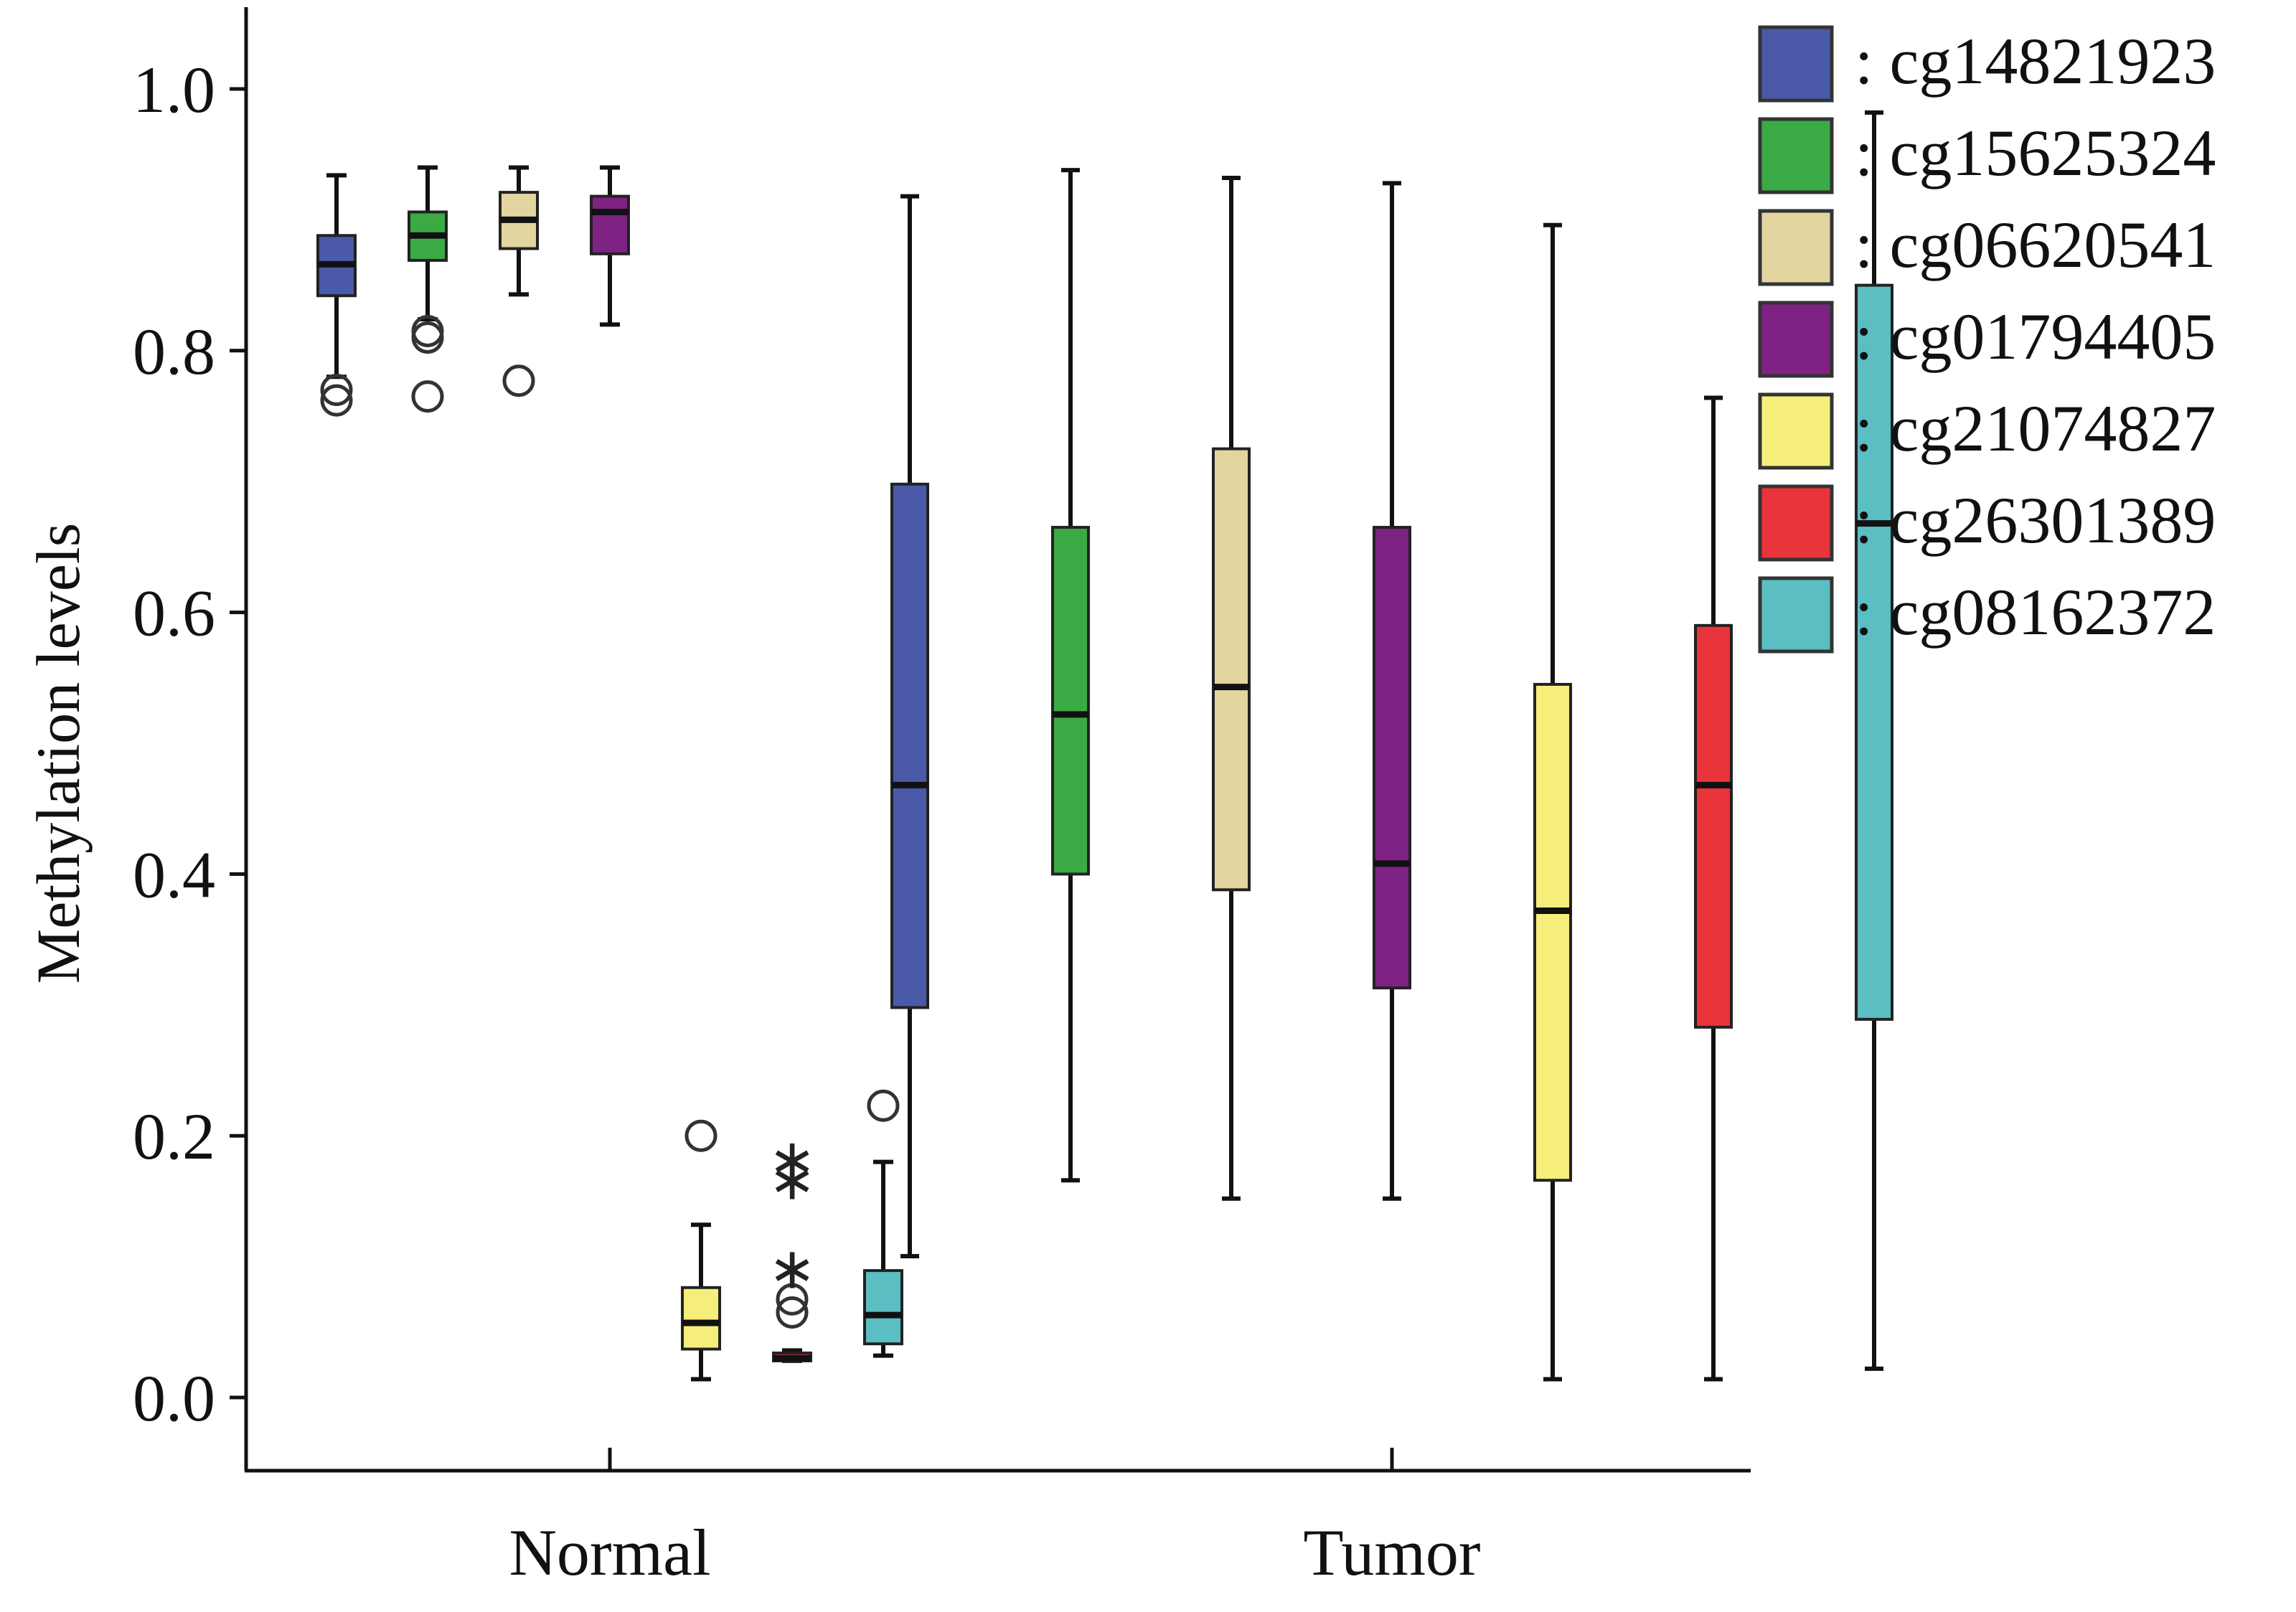  What do you see at coordinates (610, 1552) in the screenshot?
I see `x-category-label-normal: Normal` at bounding box center [610, 1552].